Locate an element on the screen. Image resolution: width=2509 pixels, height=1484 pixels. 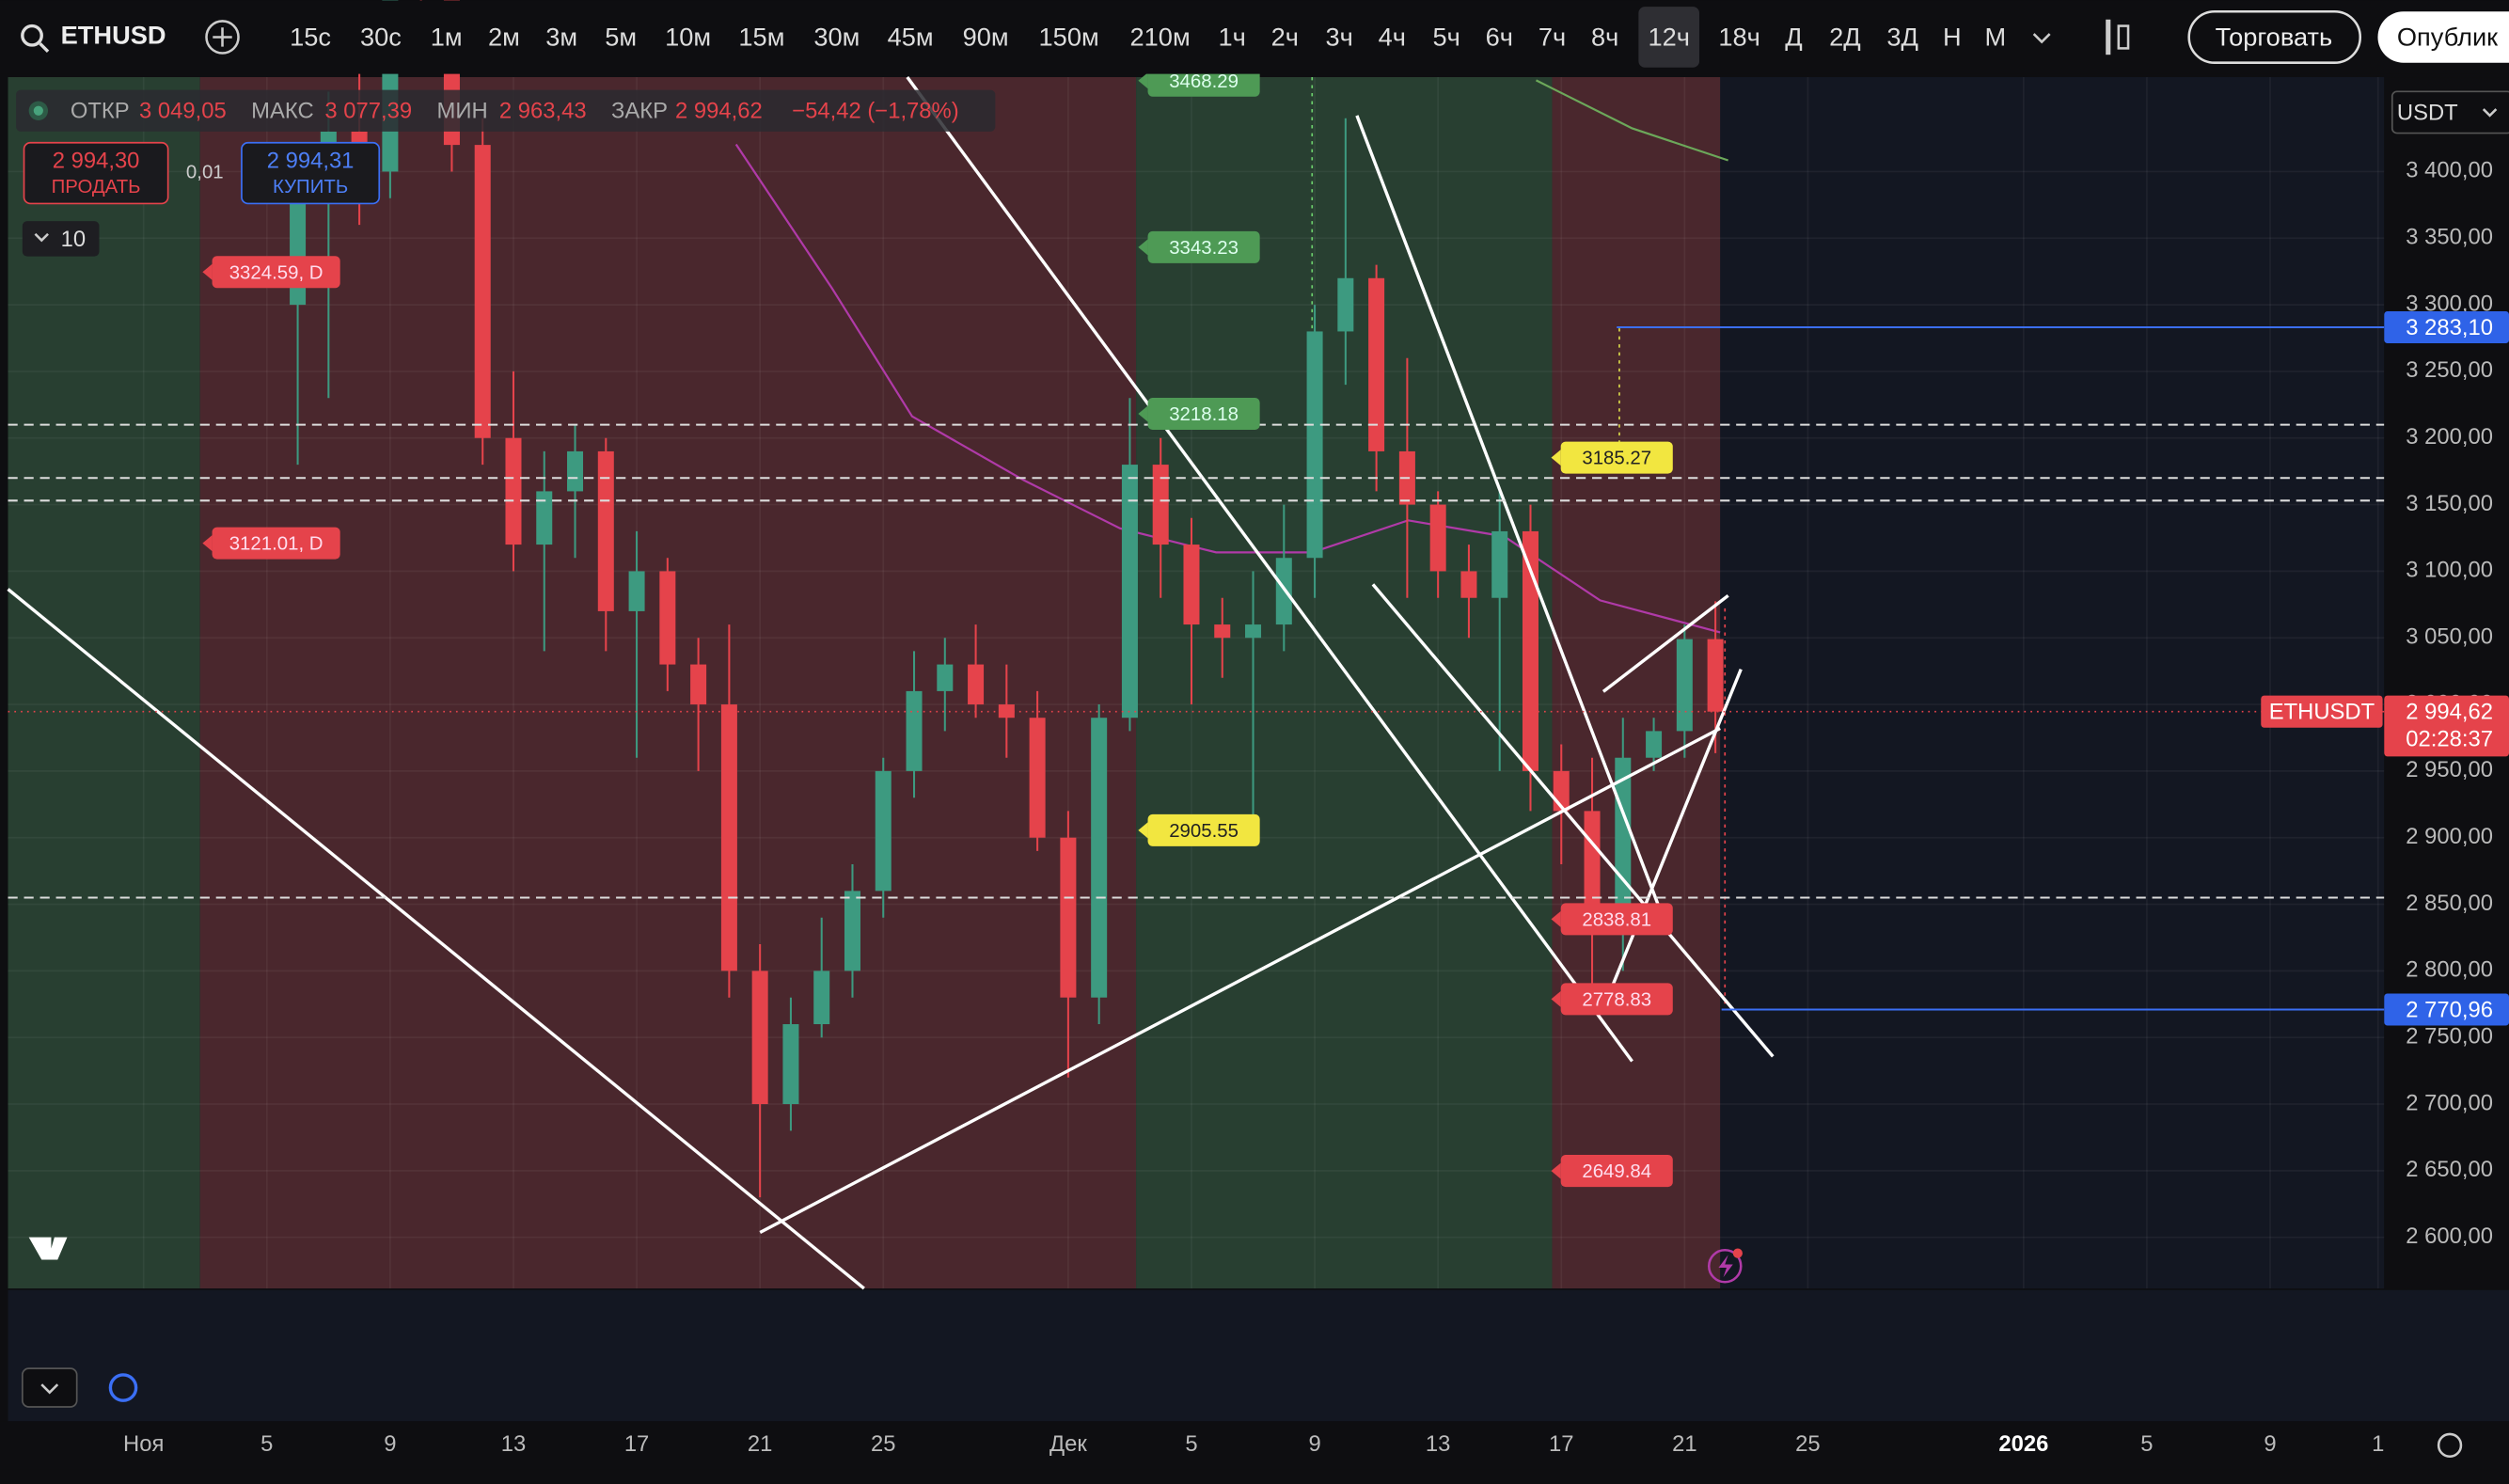
interval: 2Д is located at coordinates (1845, 36).